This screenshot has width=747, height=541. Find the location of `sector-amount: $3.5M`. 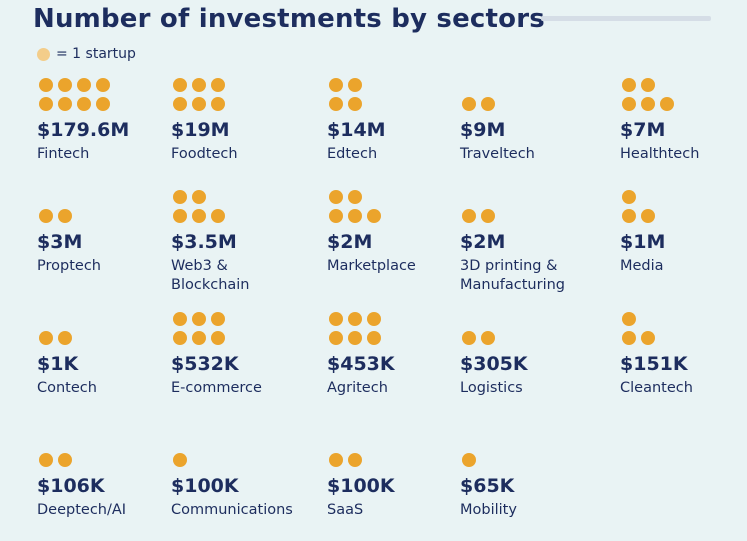

sector-amount: $3.5M is located at coordinates (204, 242).